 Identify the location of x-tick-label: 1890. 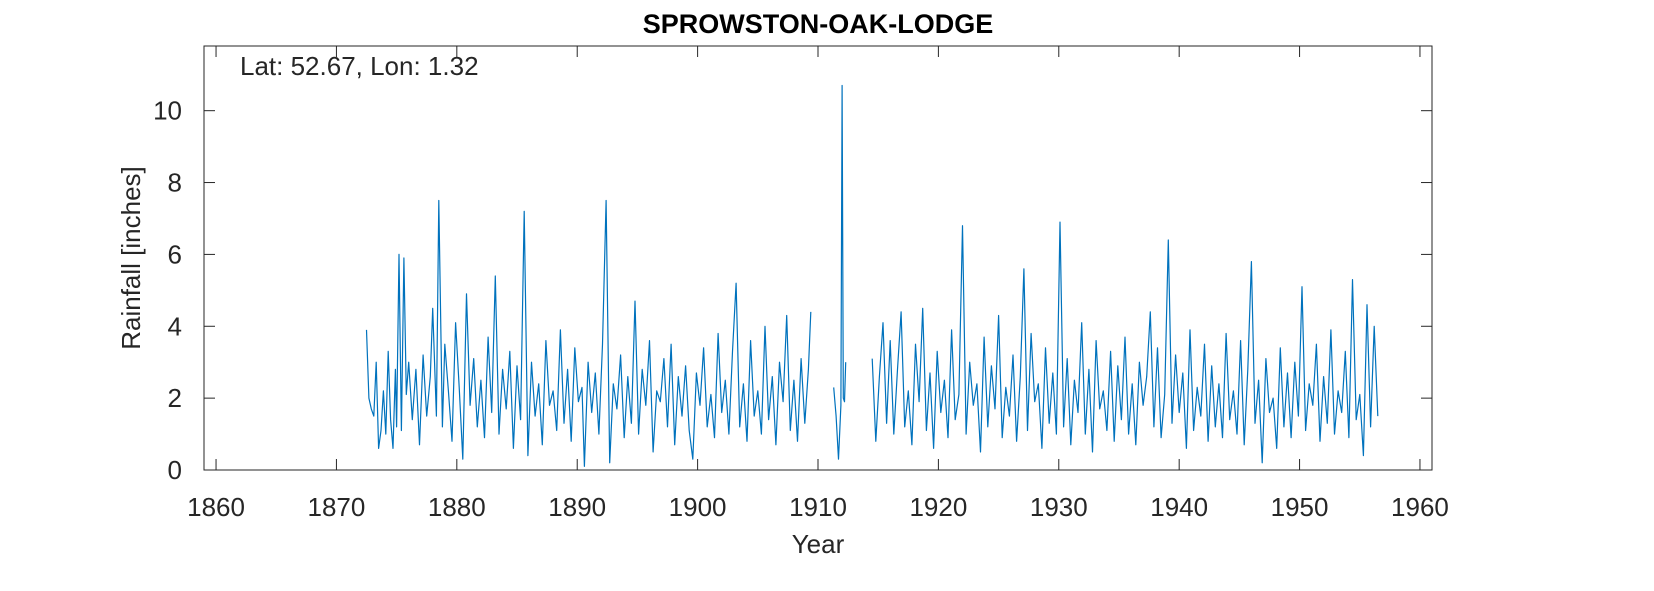
(577, 507).